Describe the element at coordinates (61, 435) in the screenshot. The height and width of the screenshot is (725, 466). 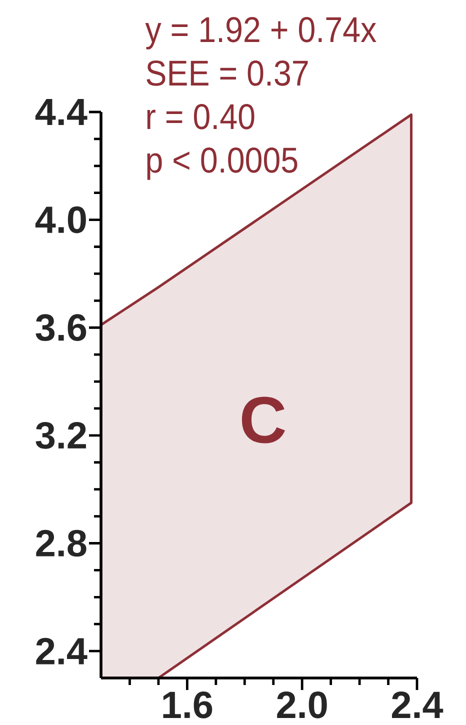
I see `y-tick-label: 3.2` at that location.